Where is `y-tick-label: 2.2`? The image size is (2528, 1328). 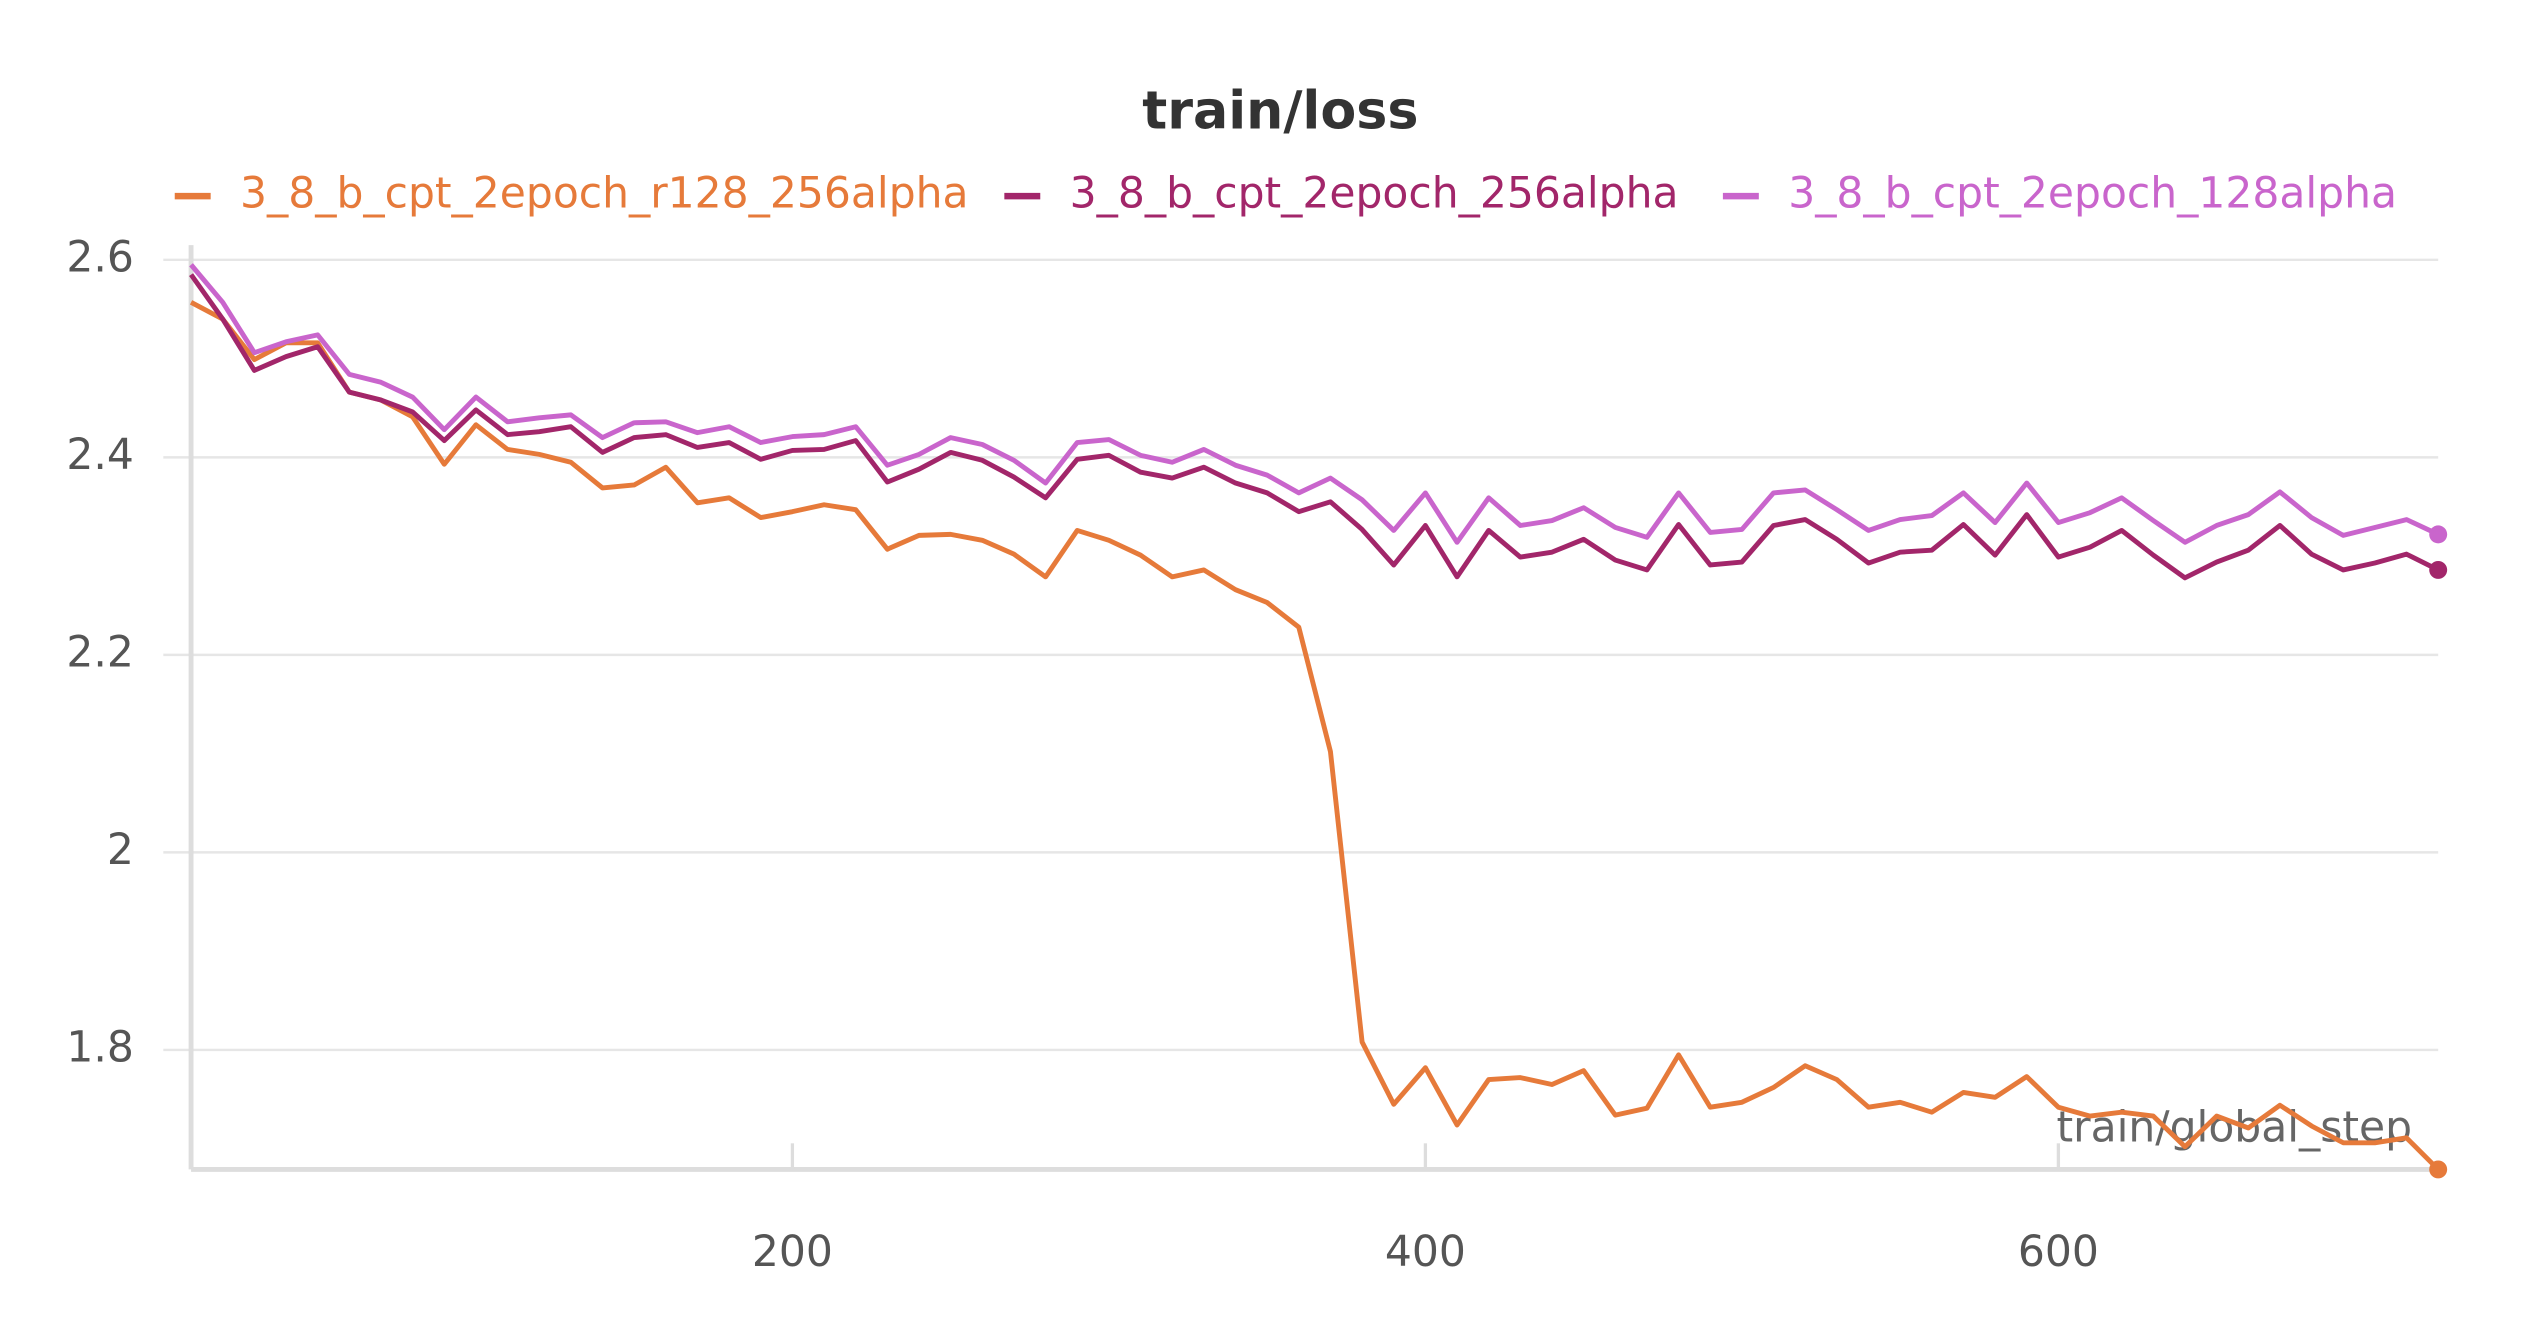
y-tick-label: 2.2 is located at coordinates (99, 652).